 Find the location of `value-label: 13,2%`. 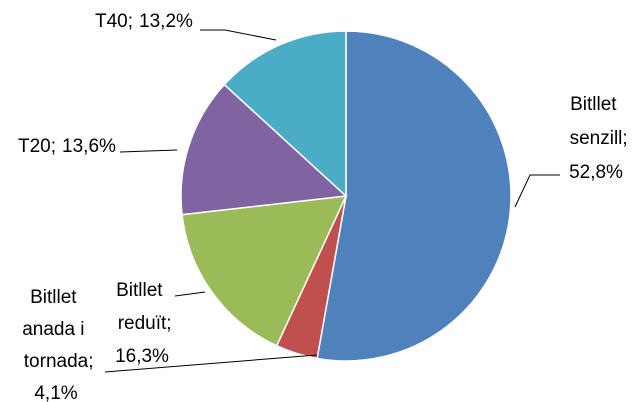

value-label: 13,2% is located at coordinates (166, 21).